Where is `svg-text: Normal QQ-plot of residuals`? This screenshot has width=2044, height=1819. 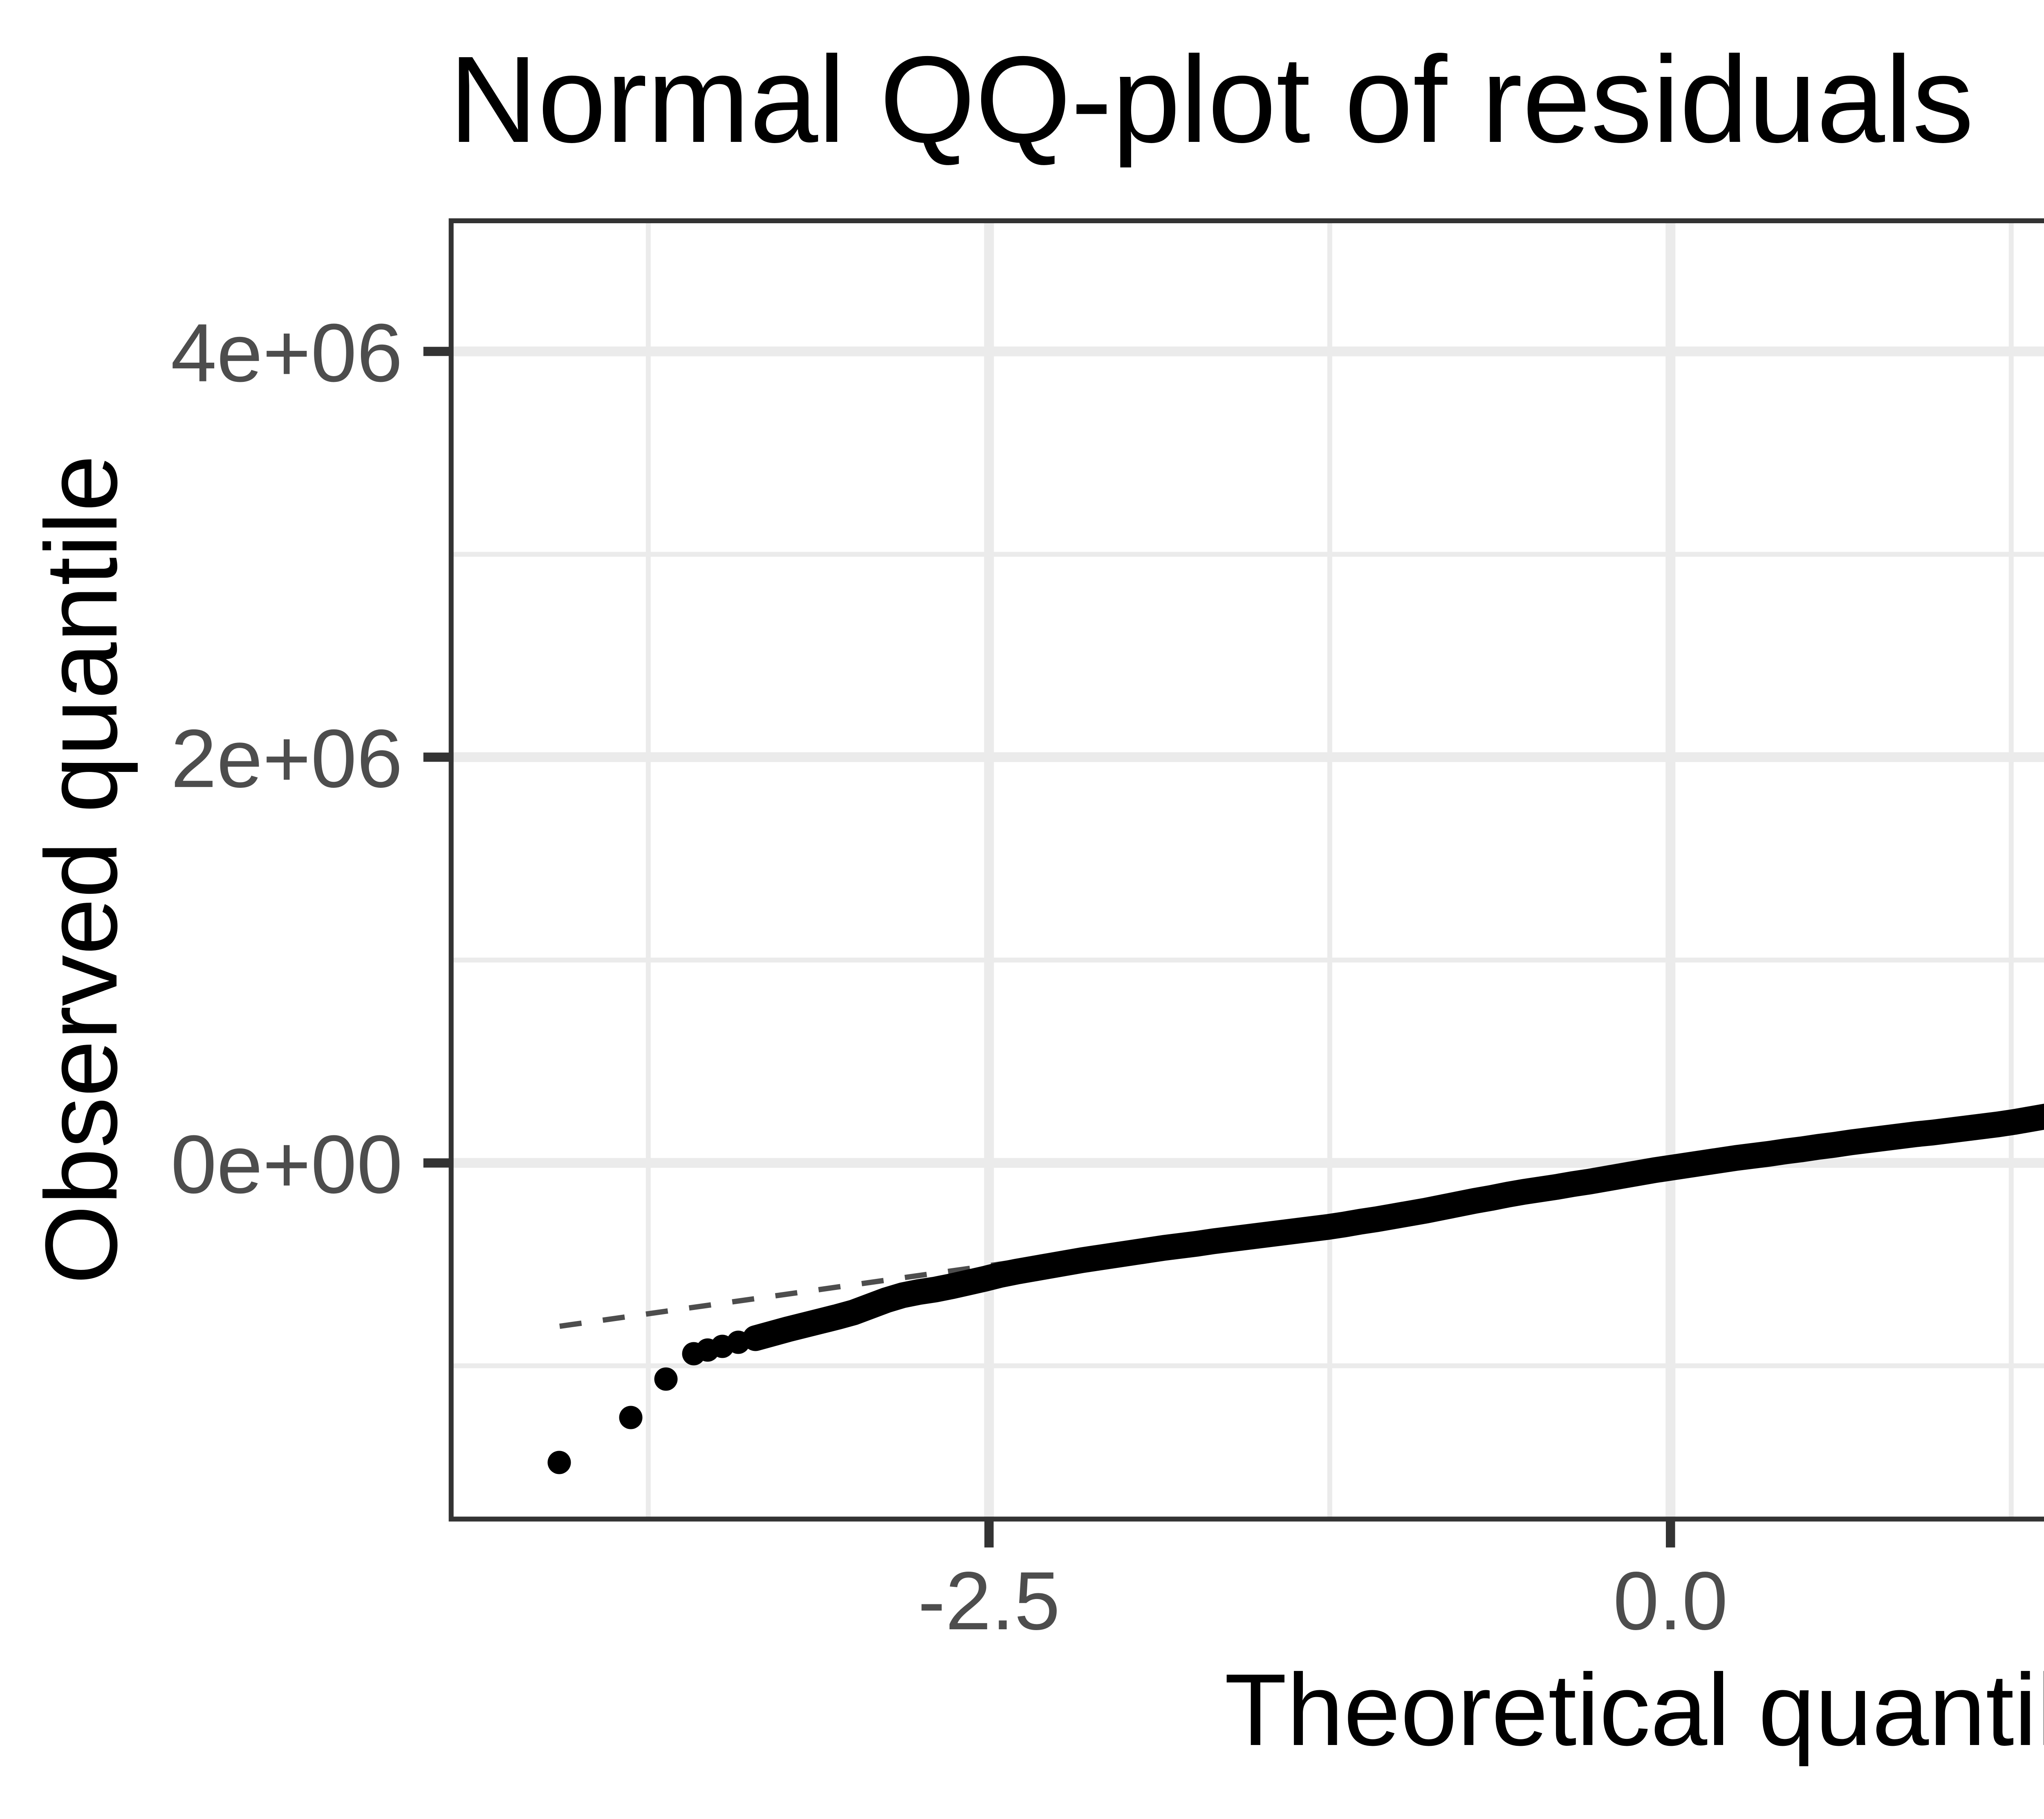
svg-text: Normal QQ-plot of residuals is located at coordinates (1211, 100).